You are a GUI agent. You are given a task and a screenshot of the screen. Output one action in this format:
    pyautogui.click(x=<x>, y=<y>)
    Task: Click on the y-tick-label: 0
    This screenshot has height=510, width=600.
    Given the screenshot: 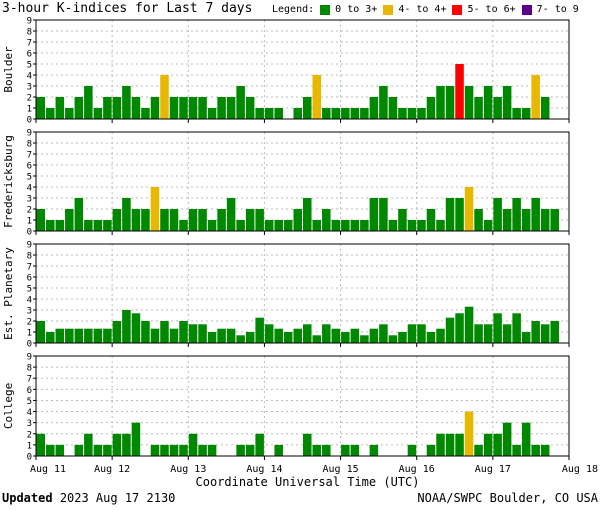 What is the action you would take?
    pyautogui.click(x=29, y=458)
    